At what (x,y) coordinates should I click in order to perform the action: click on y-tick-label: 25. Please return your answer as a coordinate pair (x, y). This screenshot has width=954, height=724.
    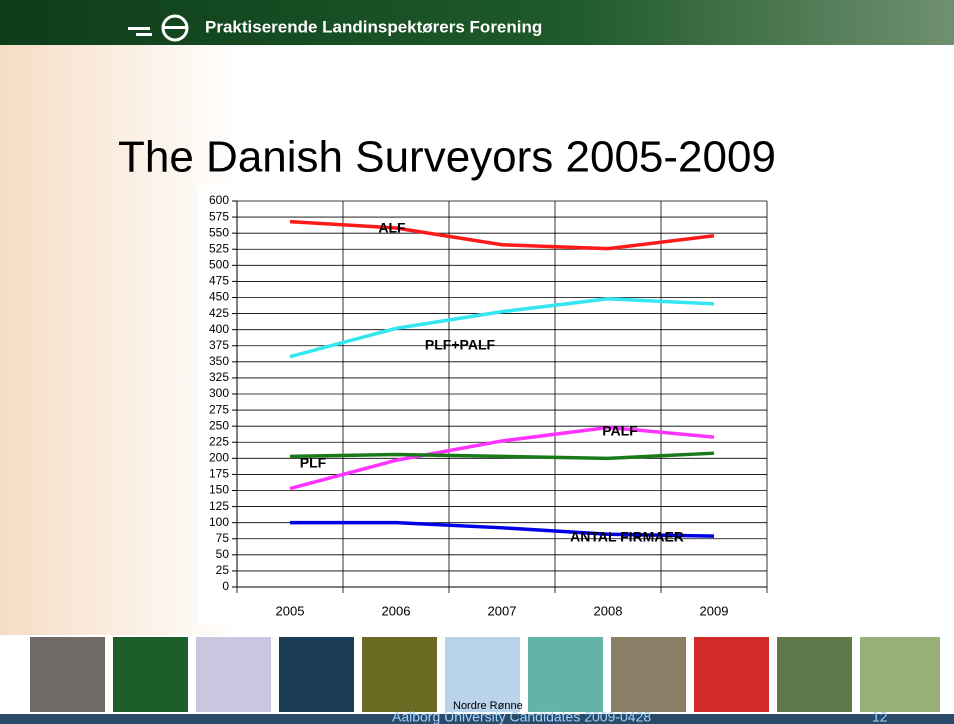
    Looking at the image, I should click on (223, 570).